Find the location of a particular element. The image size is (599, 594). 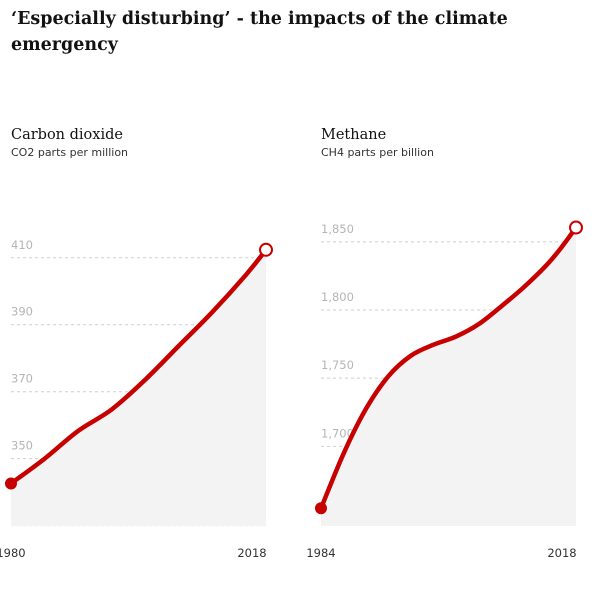

y-tick-label: 1,700 is located at coordinates (337, 433).